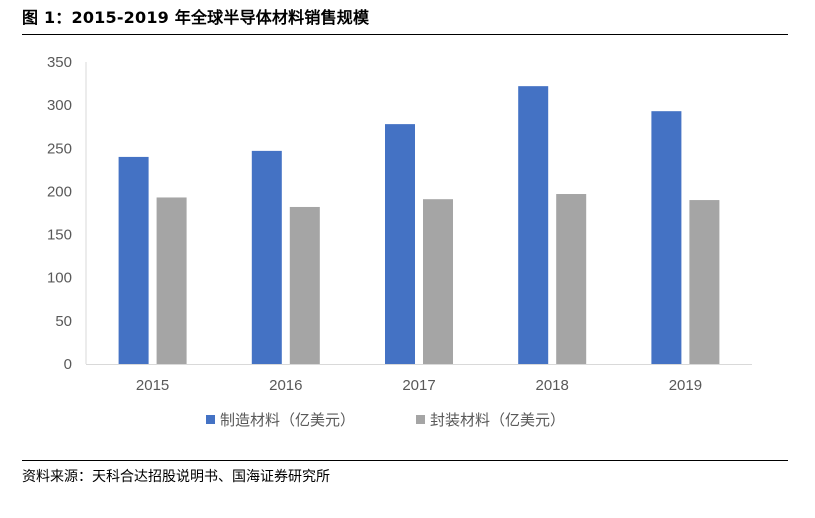 This screenshot has height=518, width=815. Describe the element at coordinates (152, 385) in the screenshot. I see `x-tick-label: 2015` at that location.